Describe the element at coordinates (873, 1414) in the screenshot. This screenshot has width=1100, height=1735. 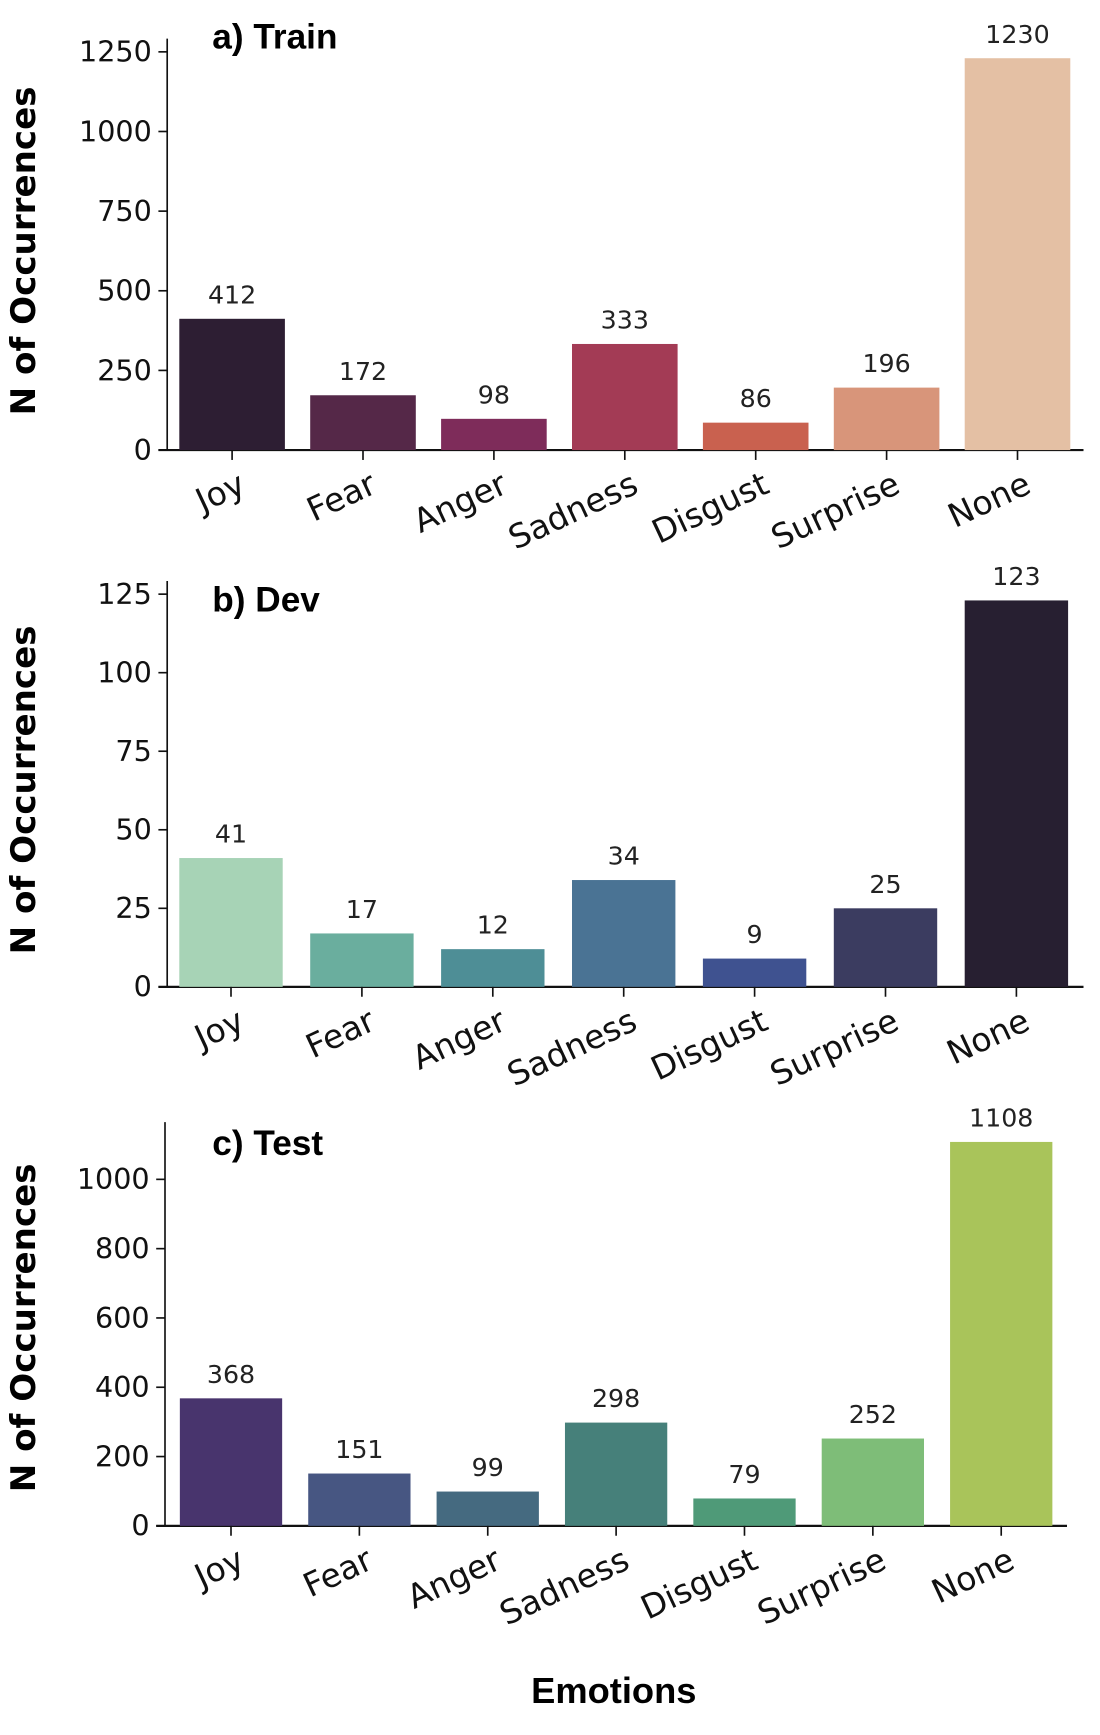
I see `data-label: 252` at that location.